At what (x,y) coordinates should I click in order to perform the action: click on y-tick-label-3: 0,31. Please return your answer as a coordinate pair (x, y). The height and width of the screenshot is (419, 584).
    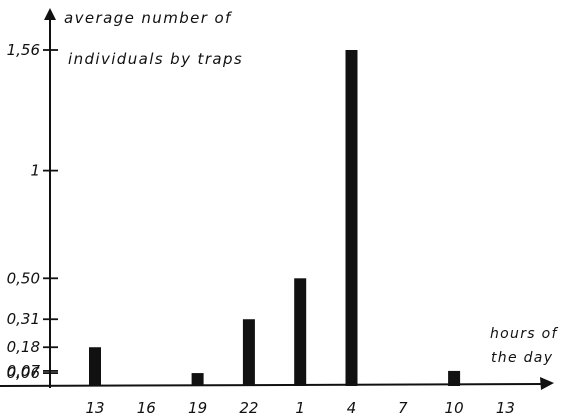
    Looking at the image, I should click on (23, 319).